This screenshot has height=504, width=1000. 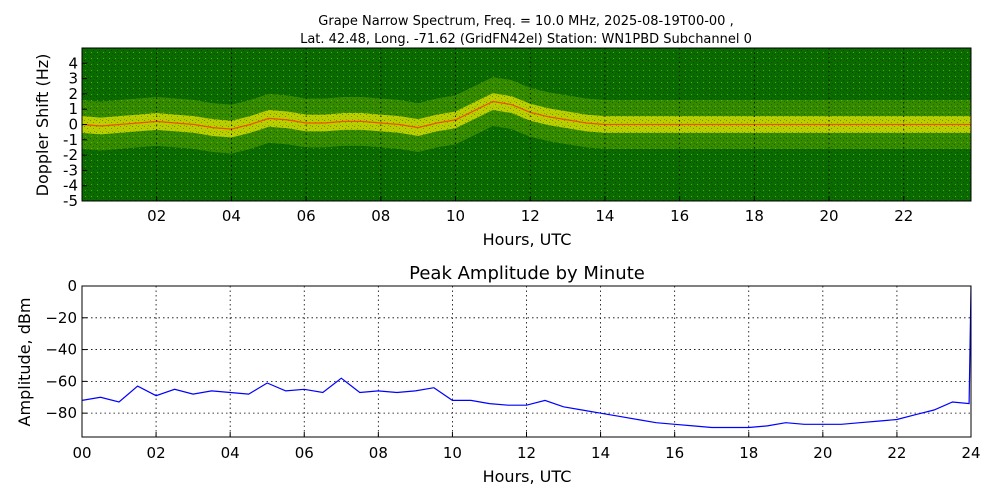 I want to click on spectrogram-y-tick-label: 0, so click(x=73, y=125).